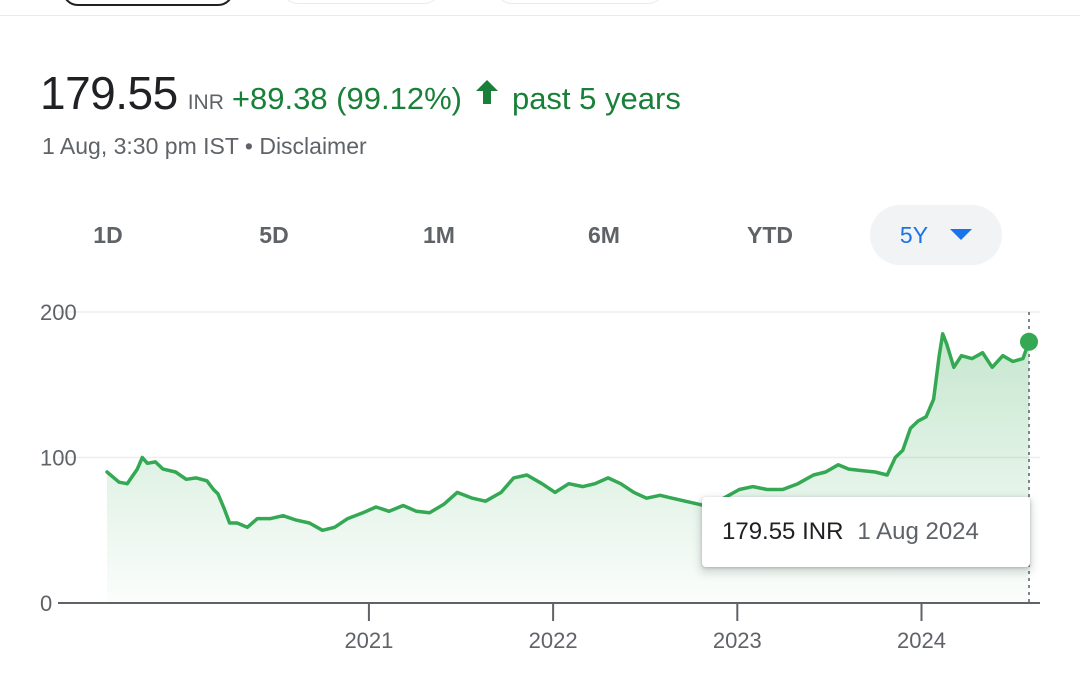 This screenshot has height=689, width=1080. I want to click on tab-1d: 1D, so click(108, 235).